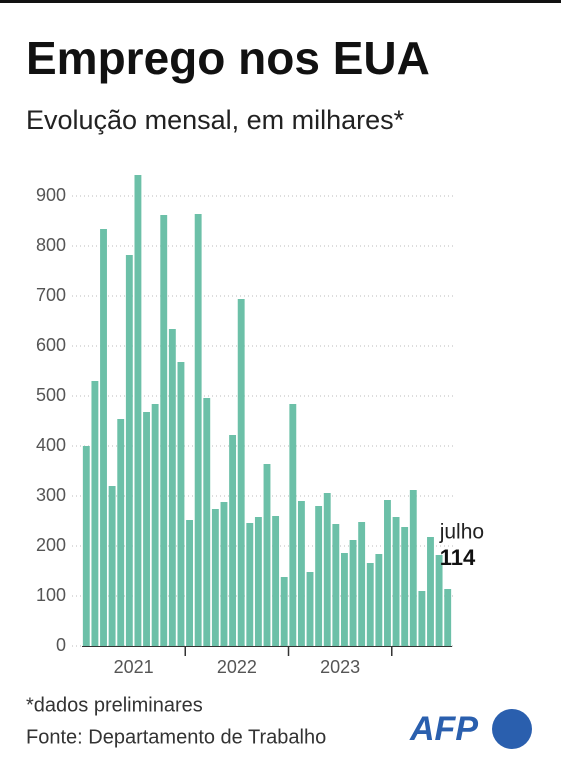  What do you see at coordinates (51, 195) in the screenshot?
I see `y-tick-label: 900` at bounding box center [51, 195].